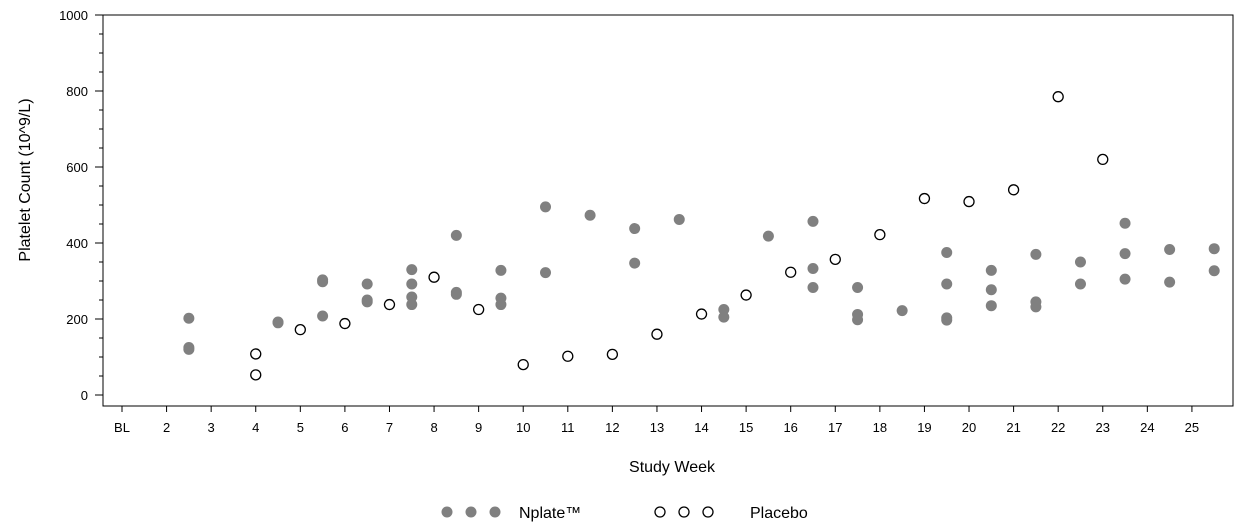 This screenshot has width=1238, height=527. Describe the element at coordinates (701, 427) in the screenshot. I see `x-tick-label: 14` at that location.